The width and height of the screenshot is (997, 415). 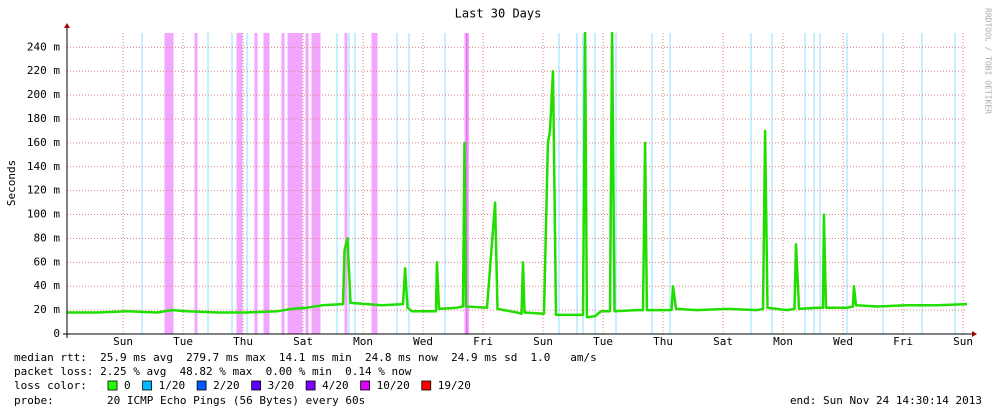 I want to click on loss-color-label: loss color:, so click(x=50, y=385).